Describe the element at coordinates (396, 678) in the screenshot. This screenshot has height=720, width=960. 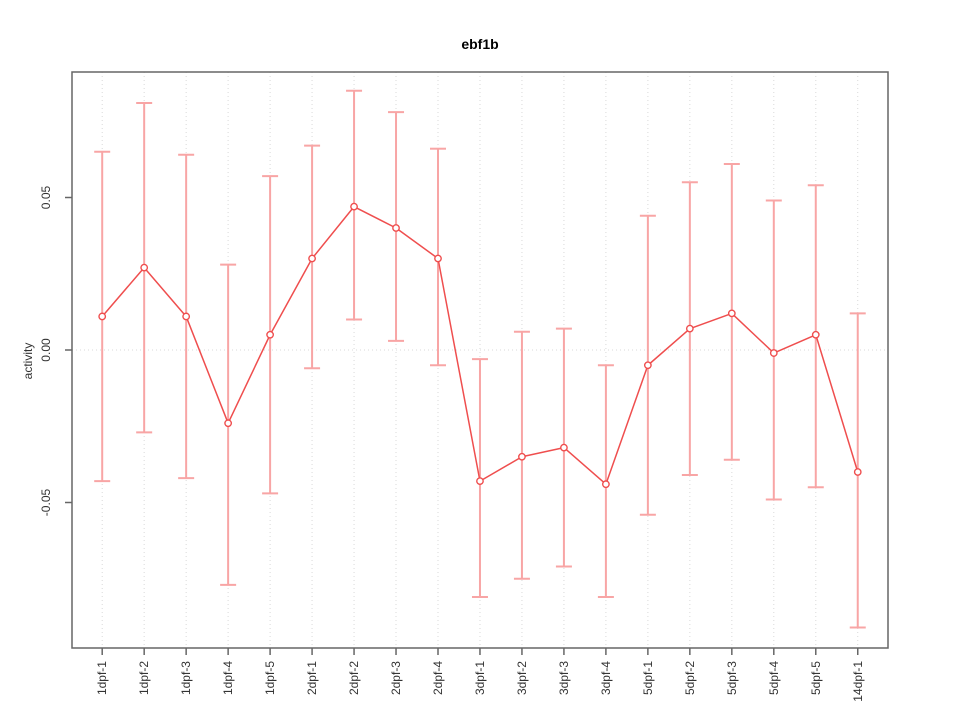
I see `x-tick-label: 2dpf-3` at that location.